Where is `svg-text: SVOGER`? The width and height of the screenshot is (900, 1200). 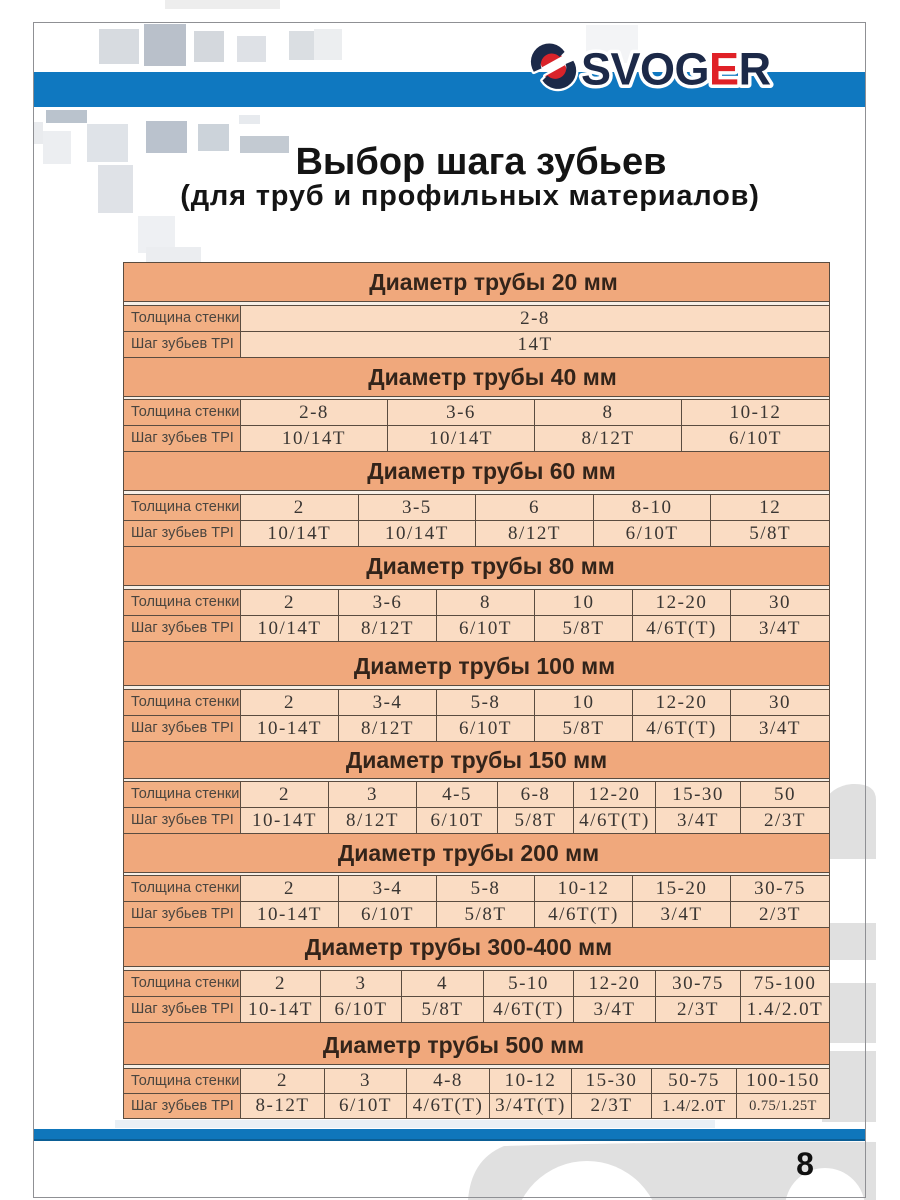
svg-text: SVOGER is located at coordinates (676, 69).